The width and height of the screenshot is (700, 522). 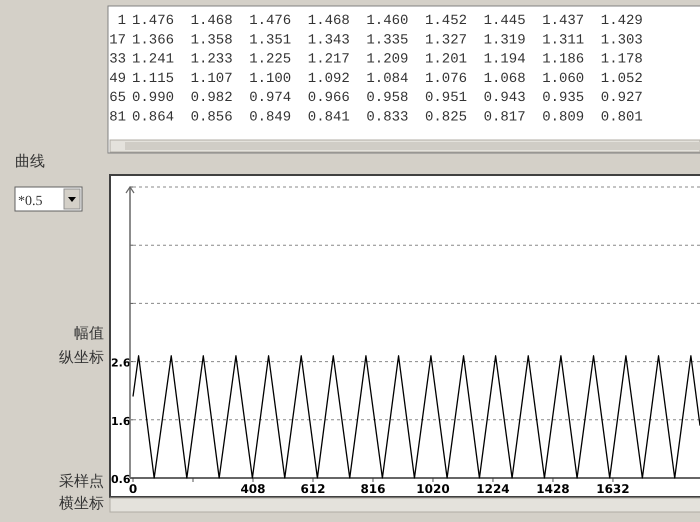 I want to click on x-tick-label: 816, so click(x=373, y=489).